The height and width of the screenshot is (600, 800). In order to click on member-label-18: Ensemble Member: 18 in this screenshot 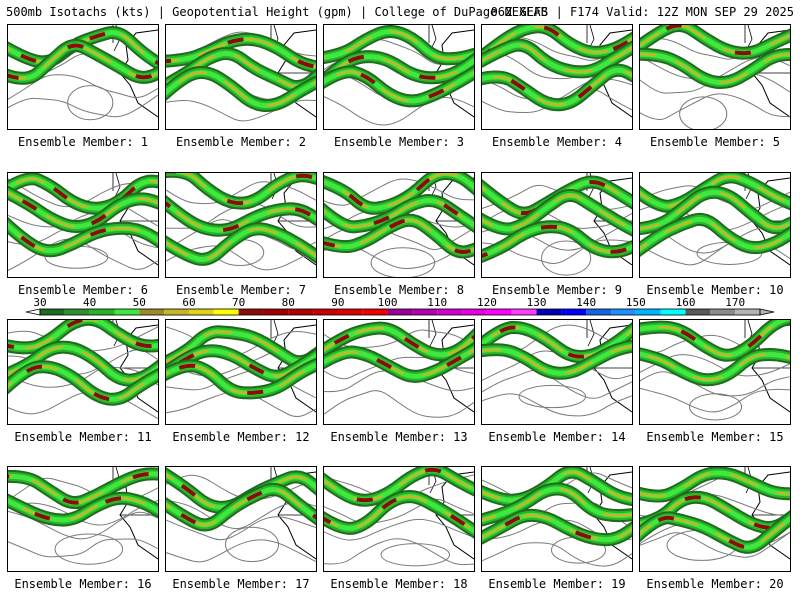, I will do `click(399, 584)`.